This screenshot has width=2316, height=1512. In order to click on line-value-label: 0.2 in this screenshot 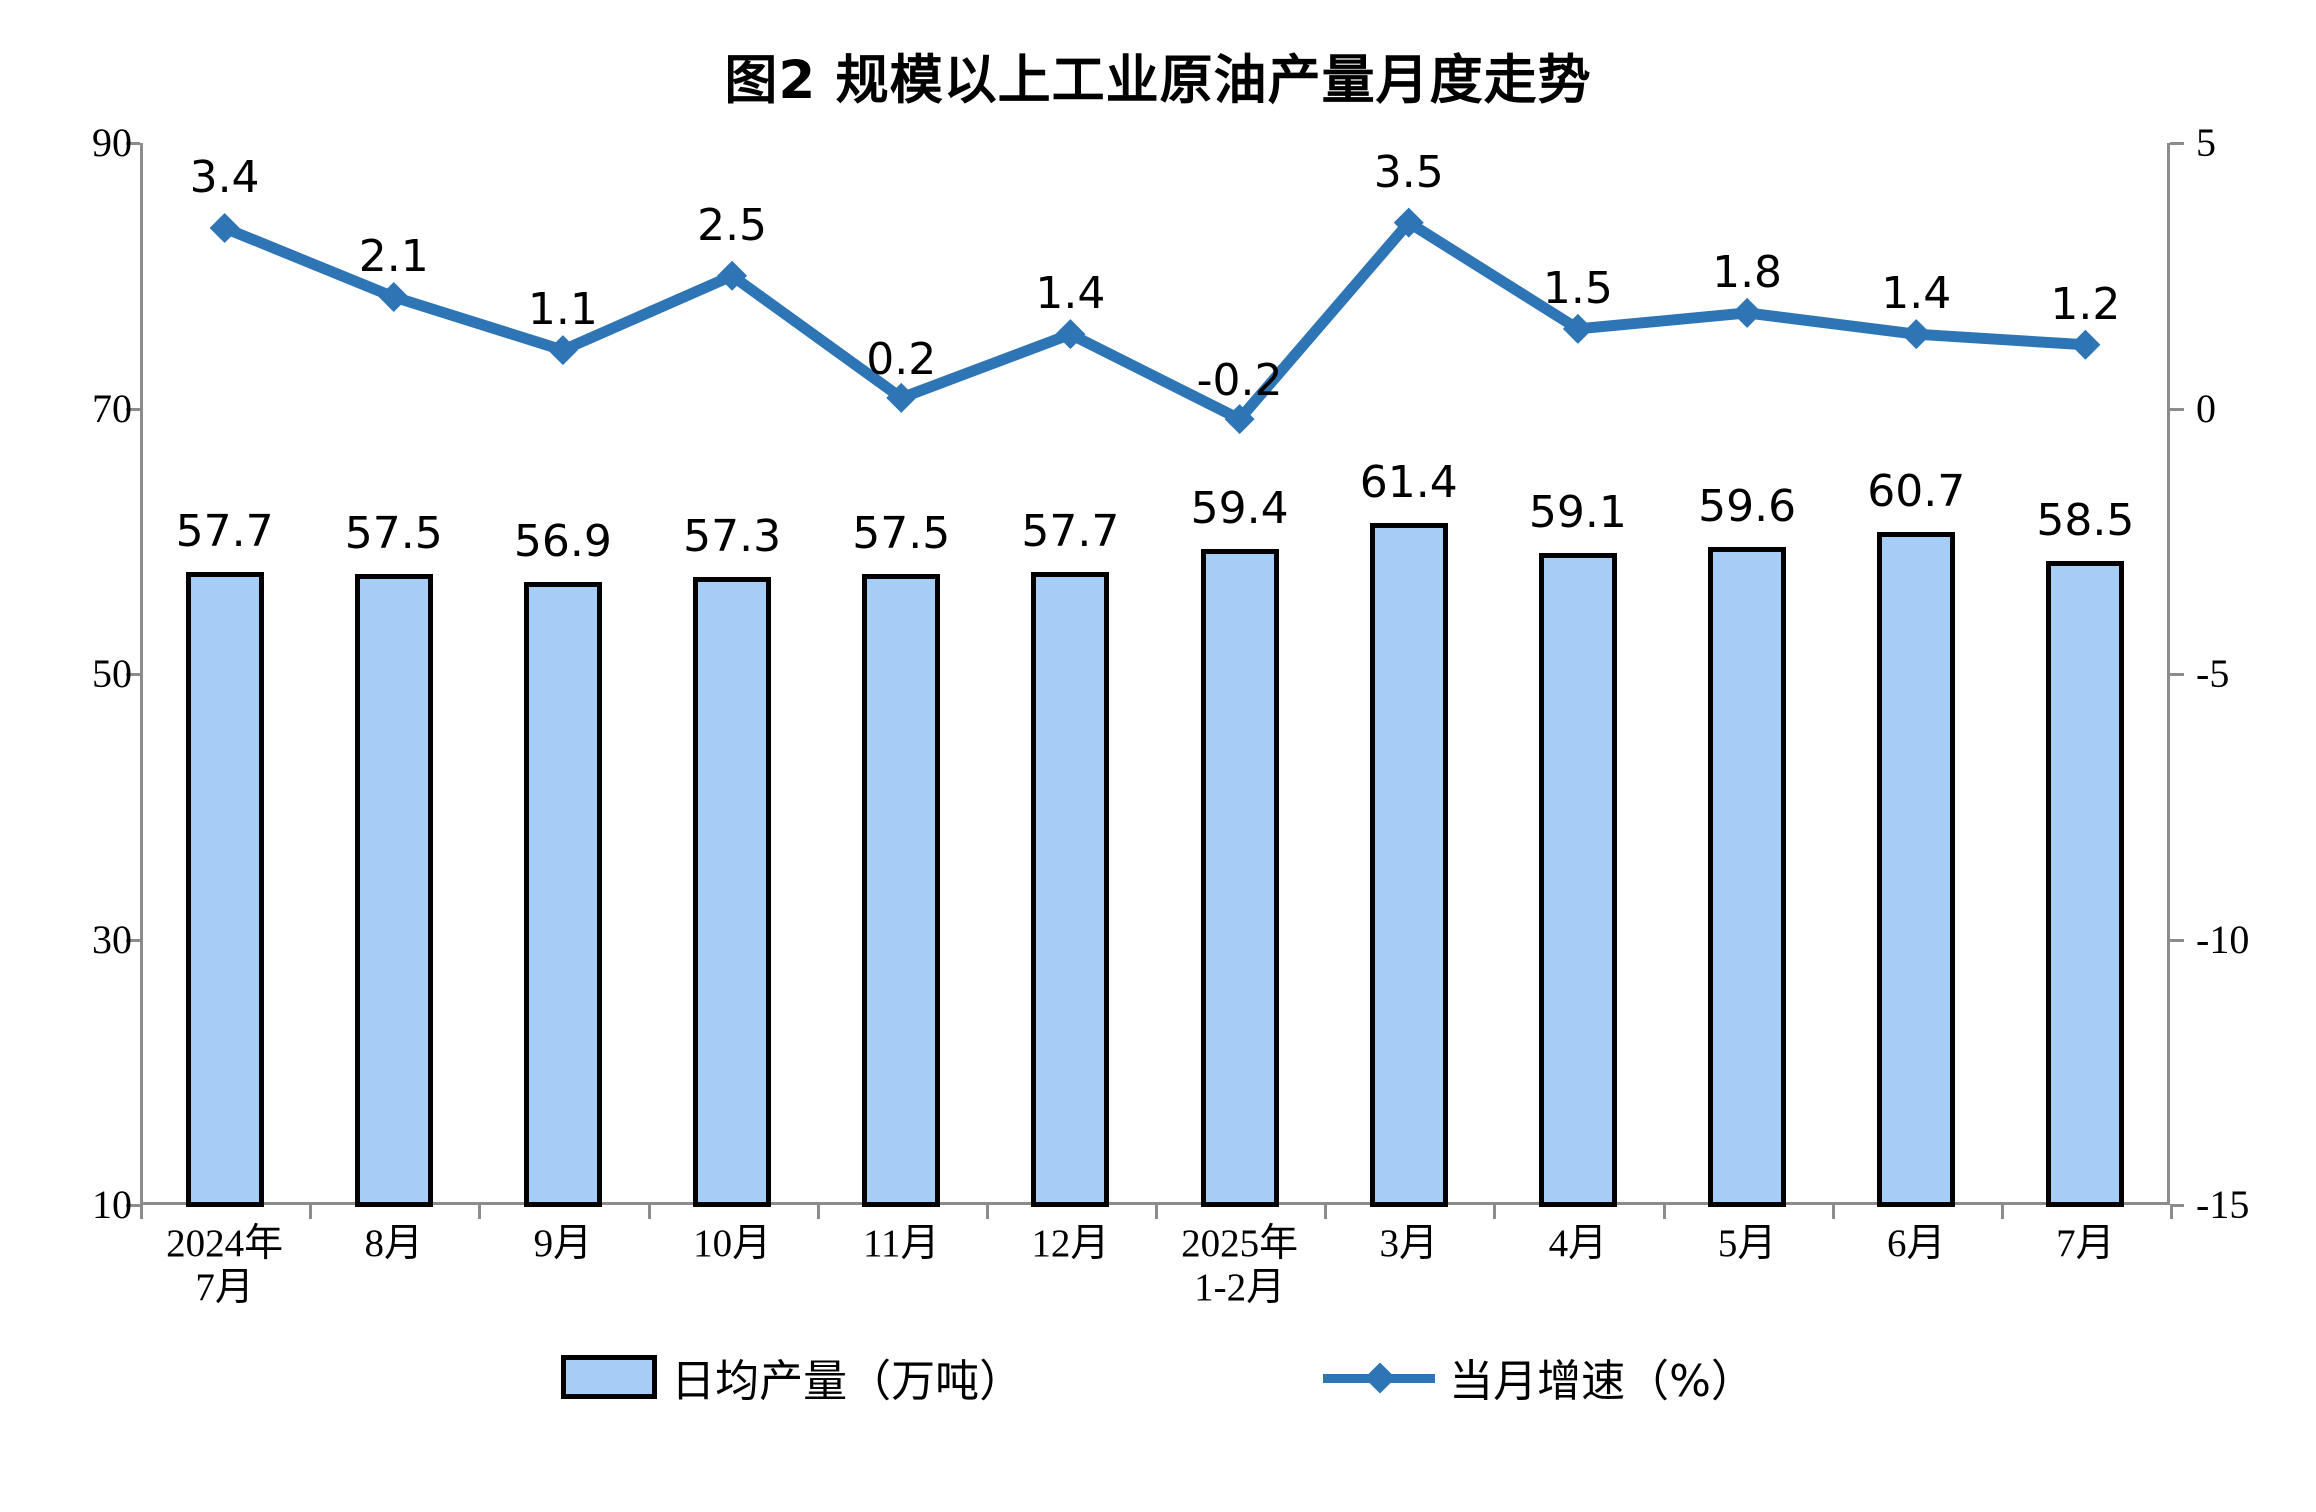, I will do `click(901, 359)`.